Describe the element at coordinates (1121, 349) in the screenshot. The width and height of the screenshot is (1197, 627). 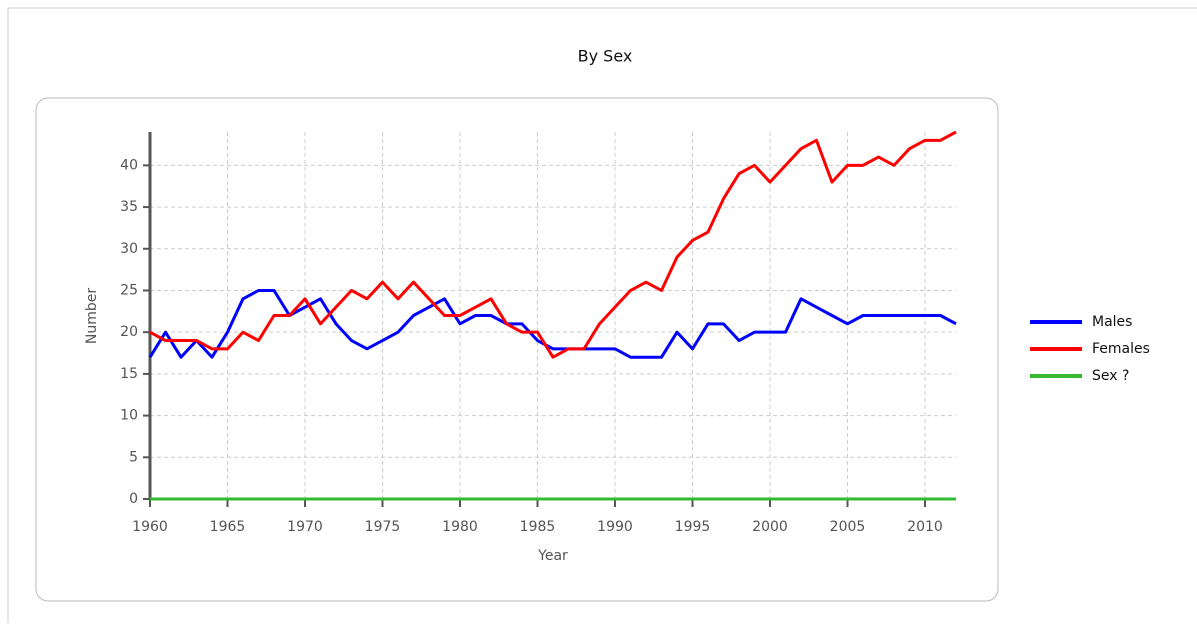
I see `legend-label: Females` at that location.